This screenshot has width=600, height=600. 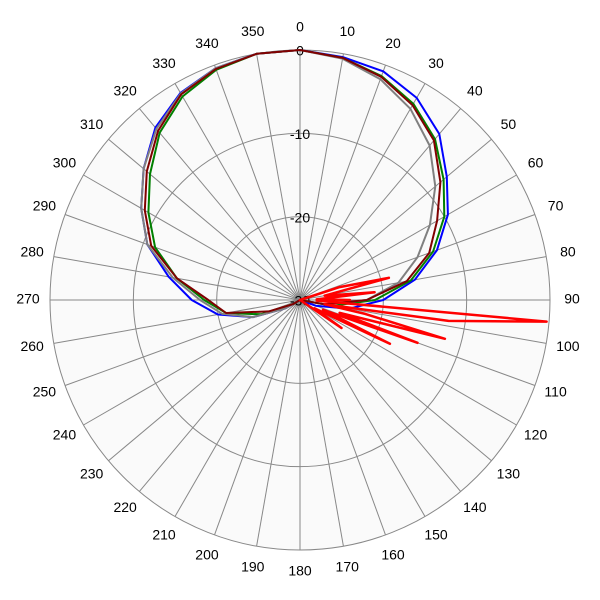 What do you see at coordinates (32, 251) in the screenshot?
I see `angle-label: 280` at bounding box center [32, 251].